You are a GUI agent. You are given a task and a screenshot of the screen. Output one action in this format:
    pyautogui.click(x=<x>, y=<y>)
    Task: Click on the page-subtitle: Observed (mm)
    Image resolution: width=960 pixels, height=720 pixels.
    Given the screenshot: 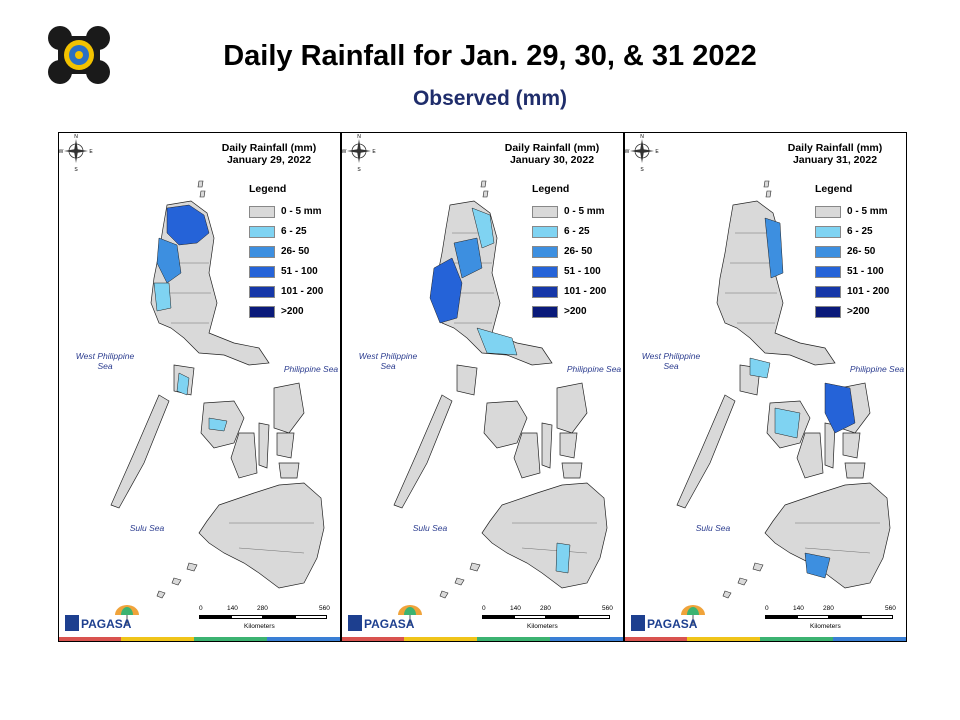 What is the action you would take?
    pyautogui.click(x=490, y=98)
    